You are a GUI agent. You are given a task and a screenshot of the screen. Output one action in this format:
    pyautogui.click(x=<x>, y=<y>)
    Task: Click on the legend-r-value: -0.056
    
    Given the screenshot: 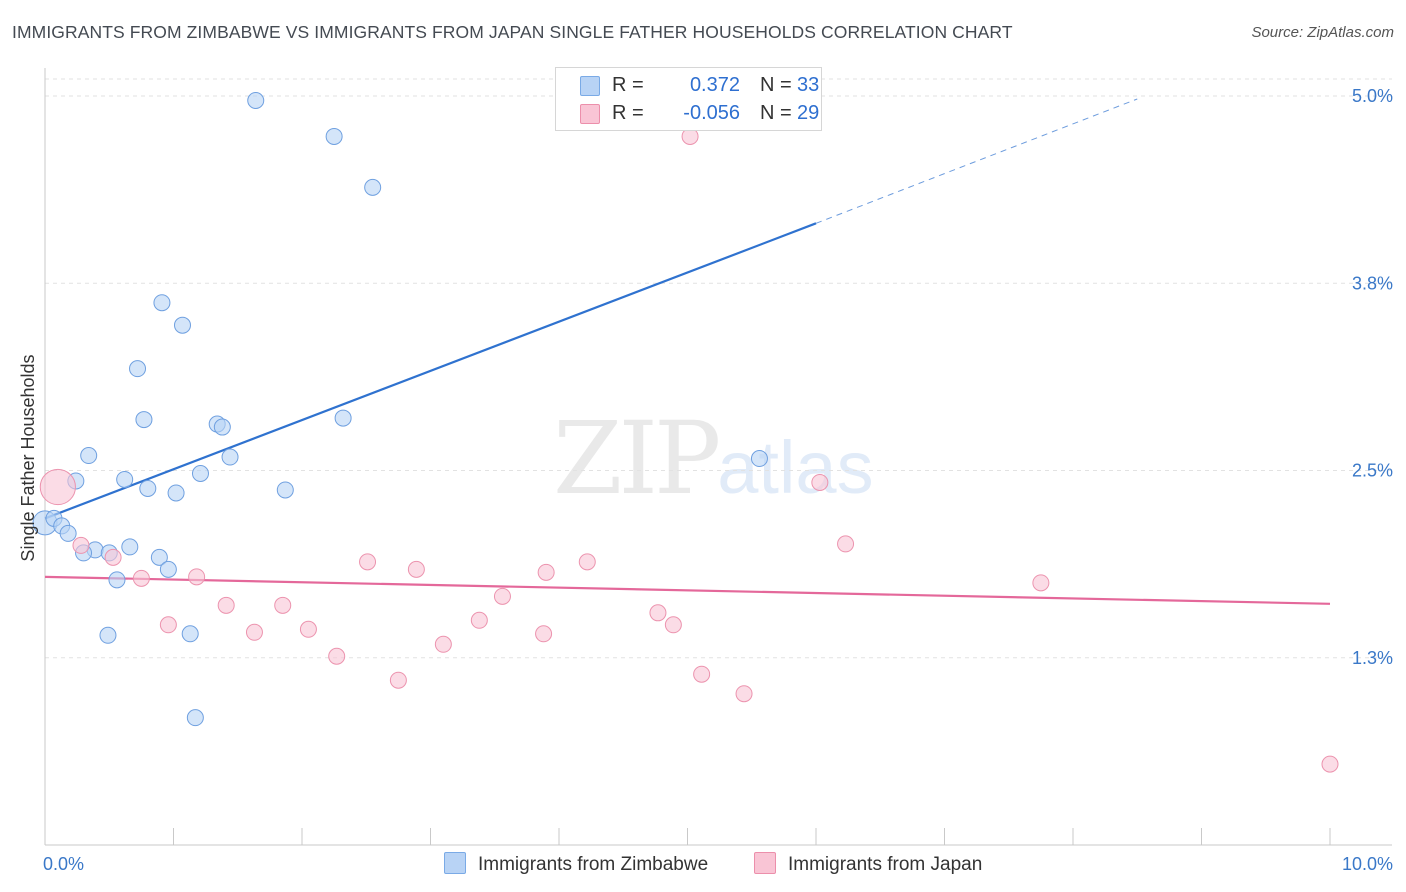 What is the action you would take?
    pyautogui.click(x=711, y=113)
    